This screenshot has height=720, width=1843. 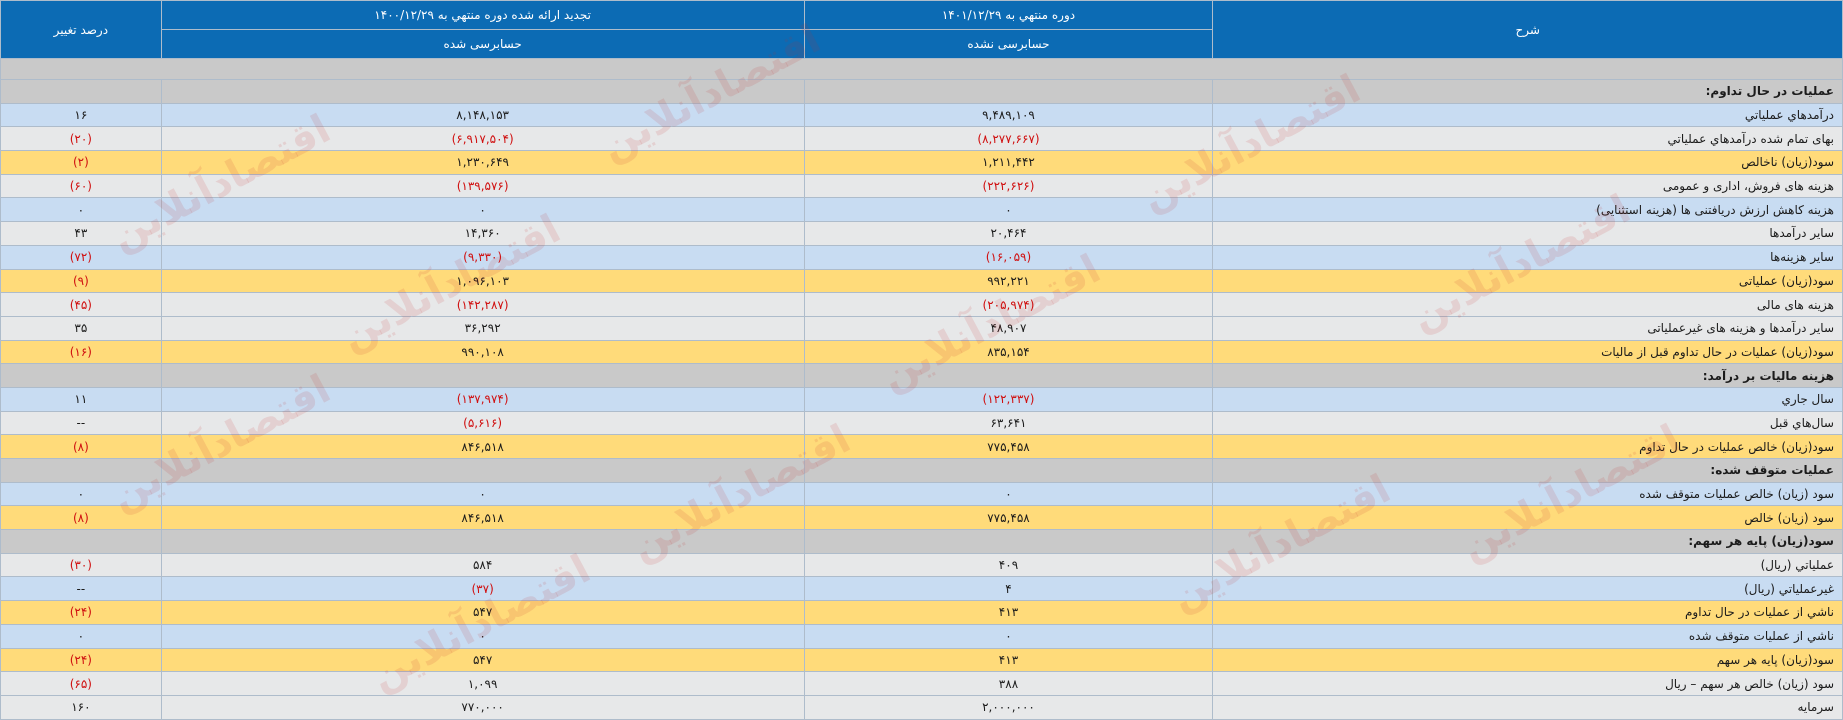 I want to click on value-1400: ۱,۰۹۹, so click(x=482, y=683).